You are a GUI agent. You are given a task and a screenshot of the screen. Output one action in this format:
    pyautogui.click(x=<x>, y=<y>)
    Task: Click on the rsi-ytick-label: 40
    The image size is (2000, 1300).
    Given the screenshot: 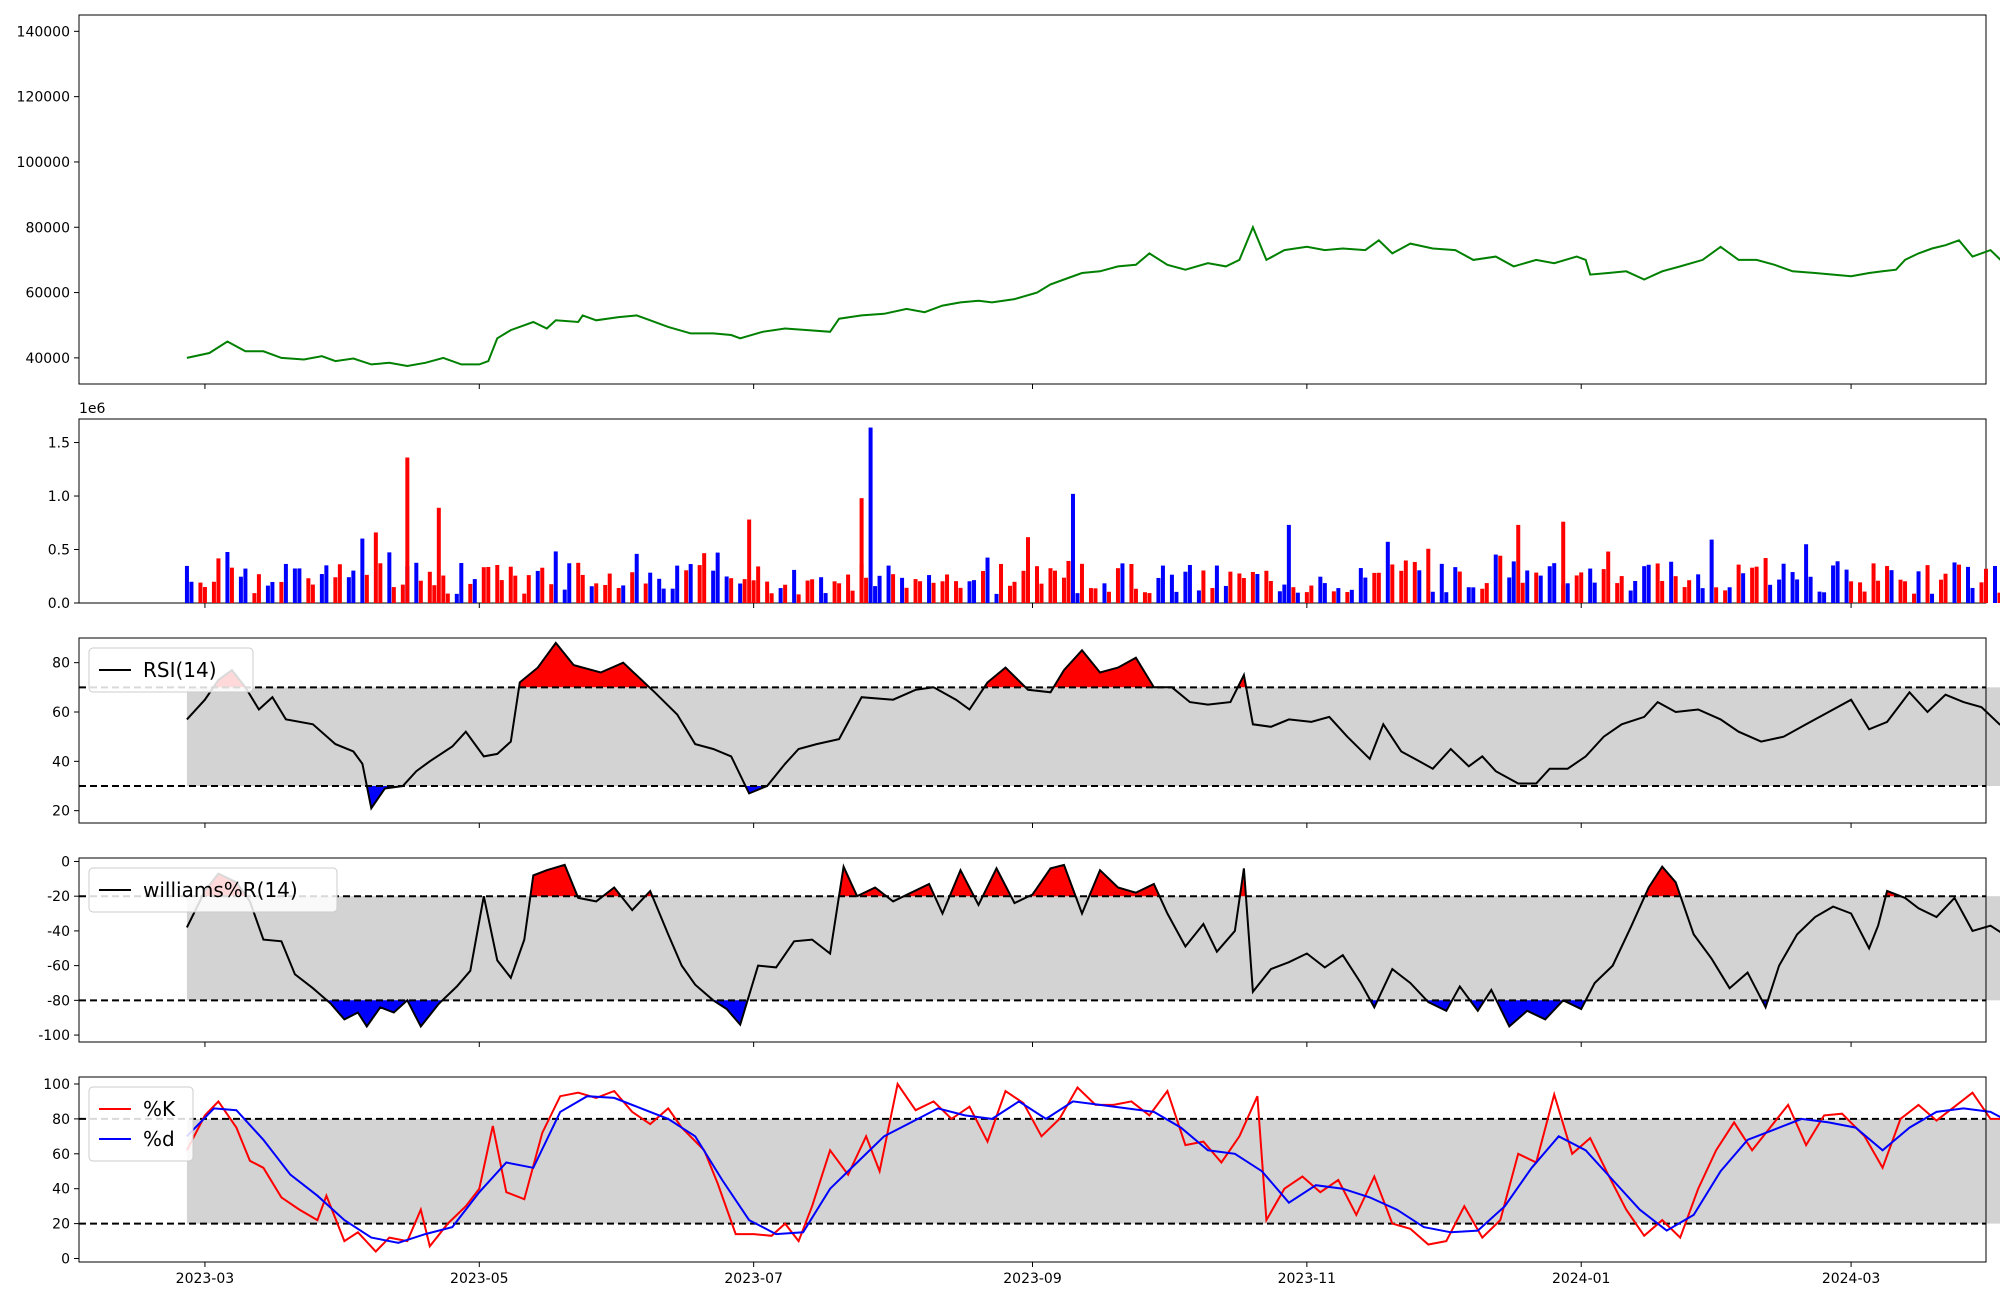 What is the action you would take?
    pyautogui.click(x=61, y=762)
    